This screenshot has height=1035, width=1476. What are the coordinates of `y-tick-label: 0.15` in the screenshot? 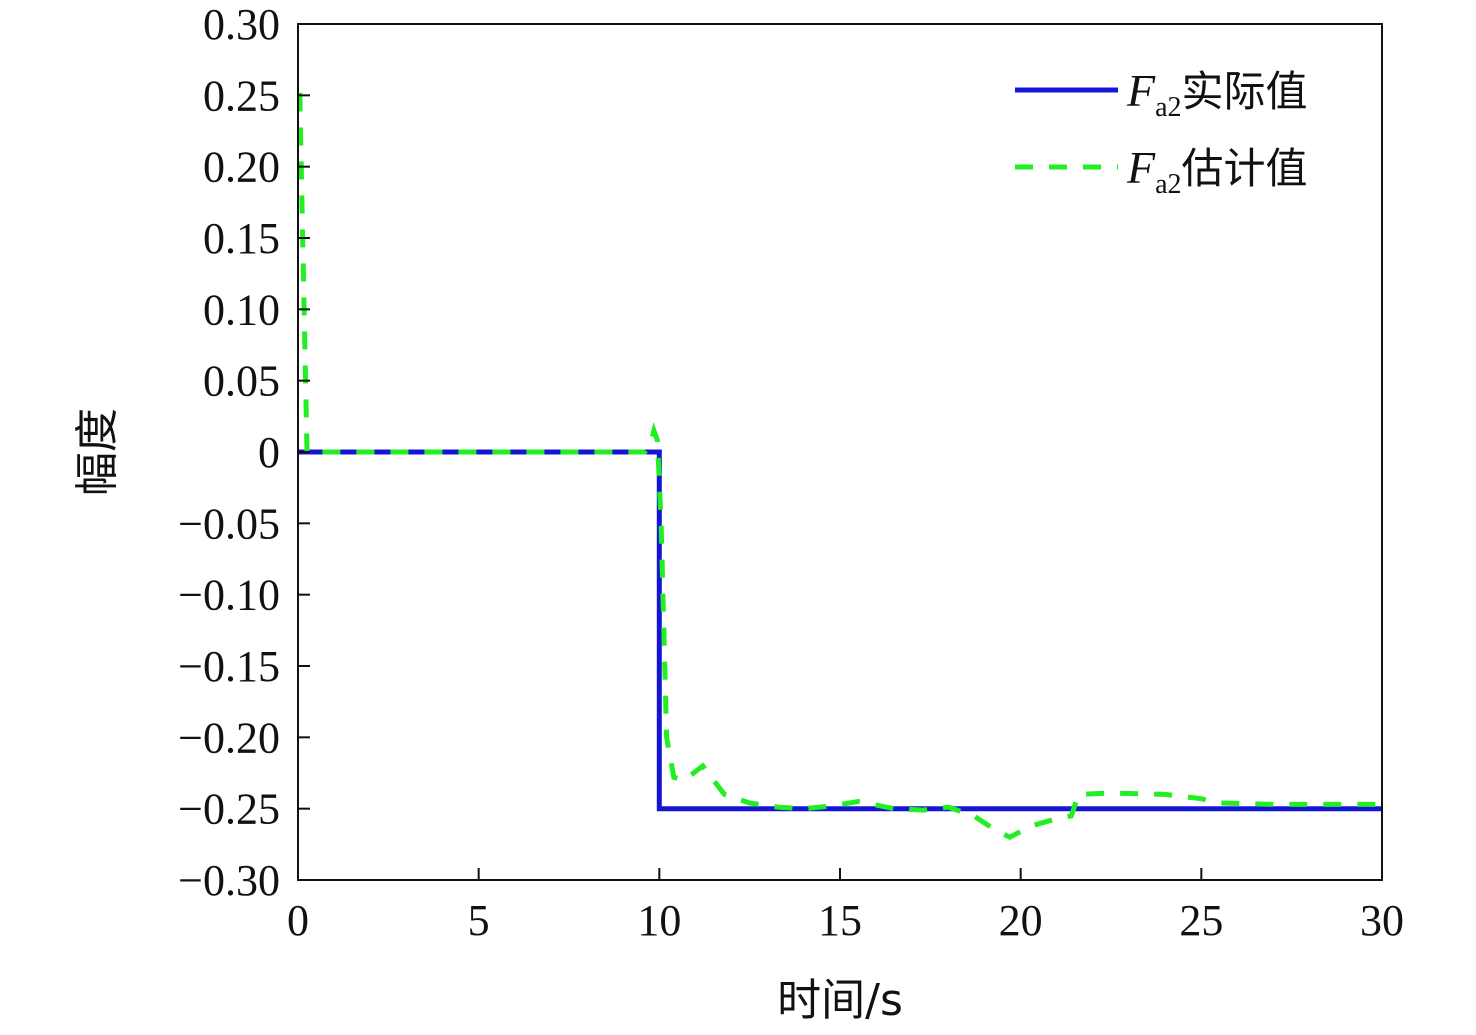 It's located at (241, 238).